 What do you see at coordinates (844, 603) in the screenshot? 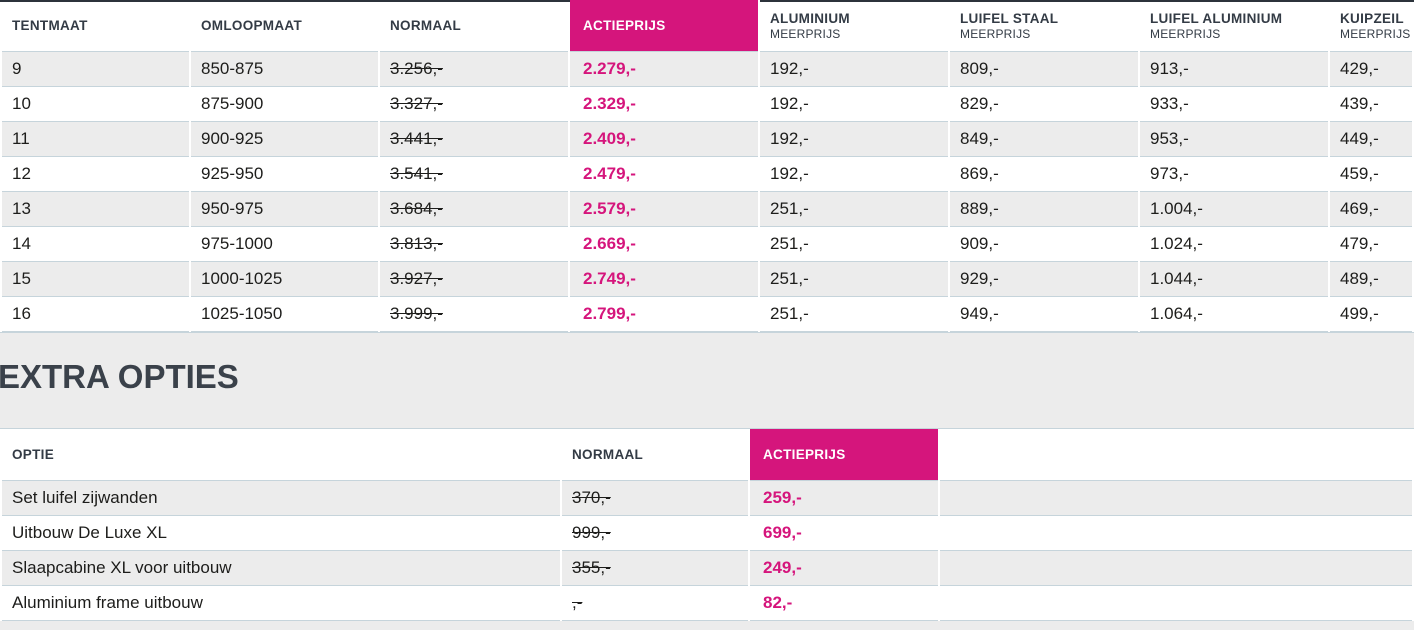
I see `actieprijs-cell: 82,-` at bounding box center [844, 603].